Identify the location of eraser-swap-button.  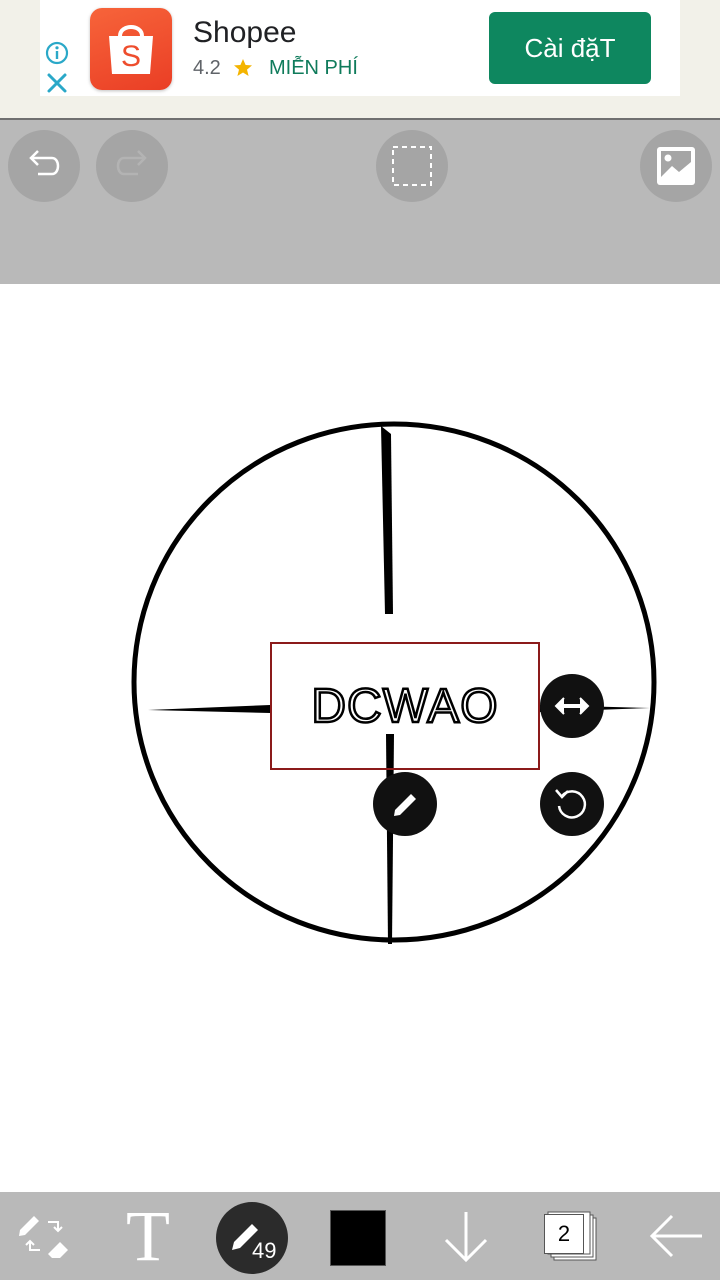
(44, 1236).